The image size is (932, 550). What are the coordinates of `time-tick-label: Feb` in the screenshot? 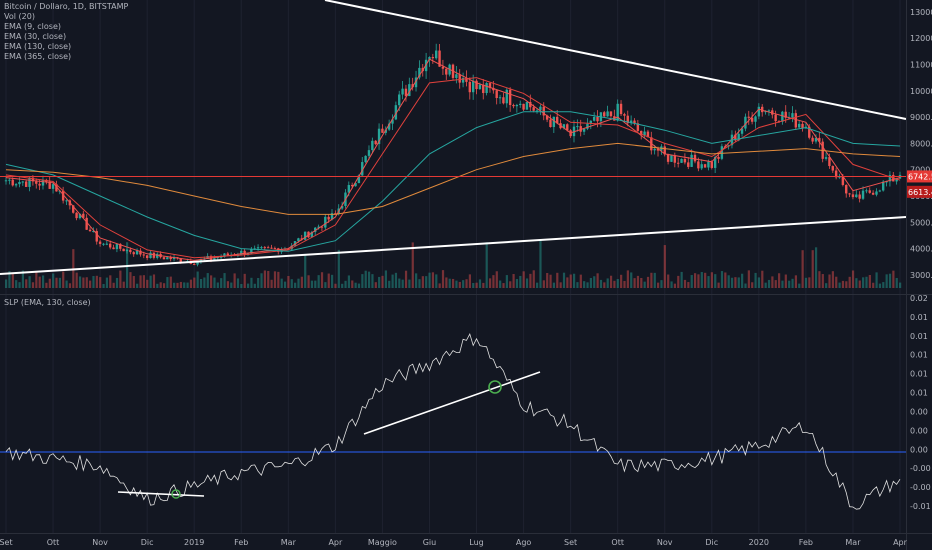 It's located at (806, 542).